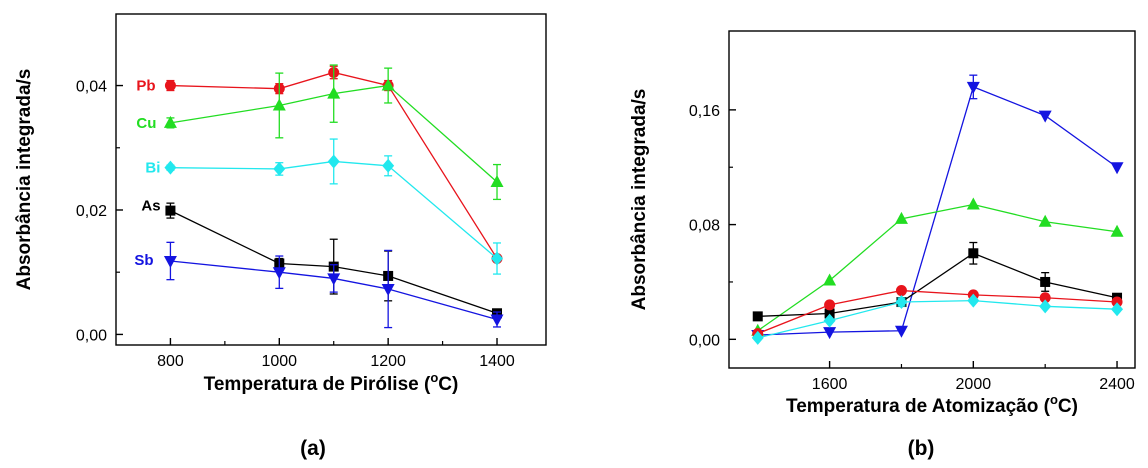 The image size is (1148, 468). I want to click on series-sb: Sb, so click(319, 285).